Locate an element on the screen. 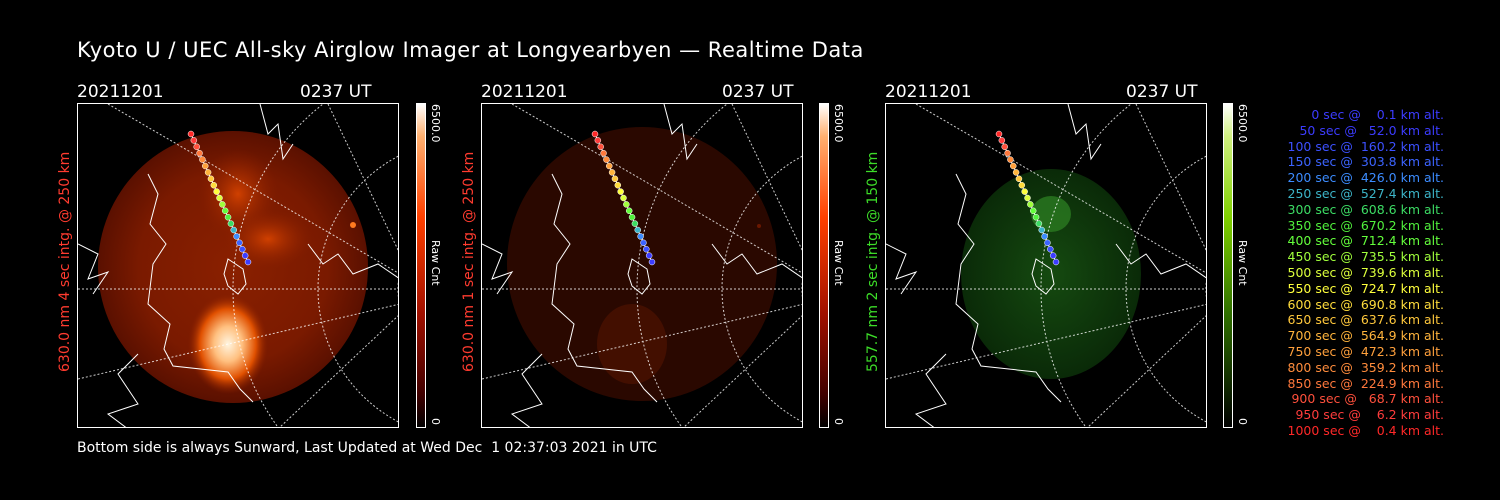 The image size is (1500, 500). legend-row: 700 sec @ 564.9 km alt. is located at coordinates (1365, 336).